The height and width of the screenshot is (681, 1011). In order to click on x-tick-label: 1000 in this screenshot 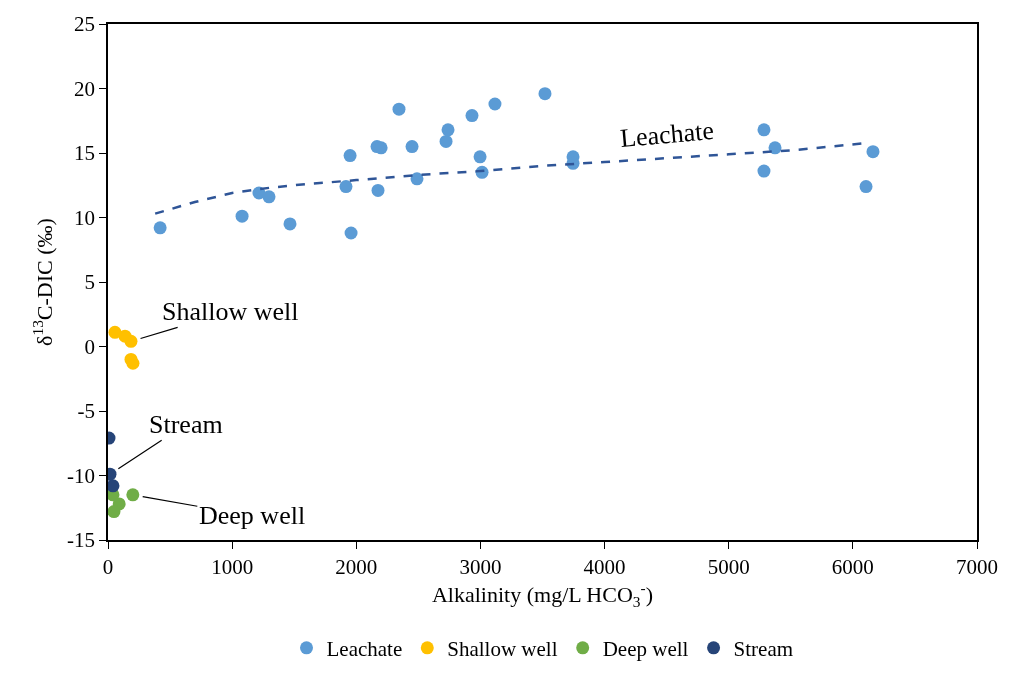, I will do `click(232, 566)`.